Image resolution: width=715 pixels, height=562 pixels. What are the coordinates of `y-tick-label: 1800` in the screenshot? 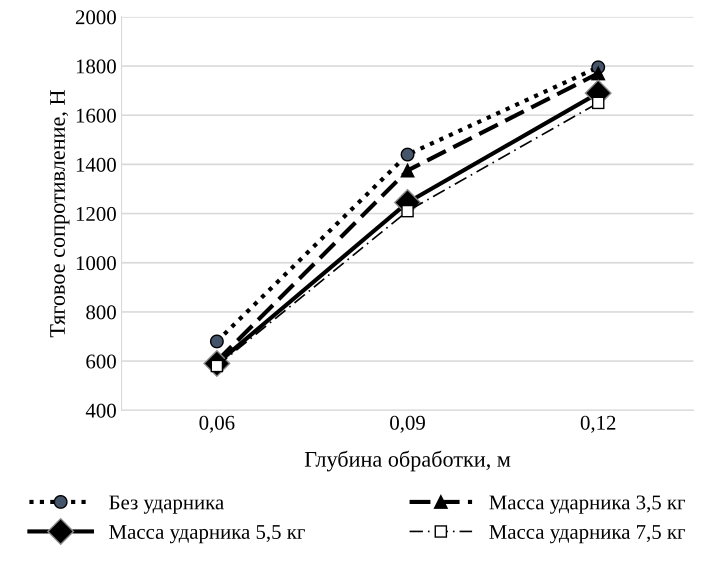 It's located at (96, 66).